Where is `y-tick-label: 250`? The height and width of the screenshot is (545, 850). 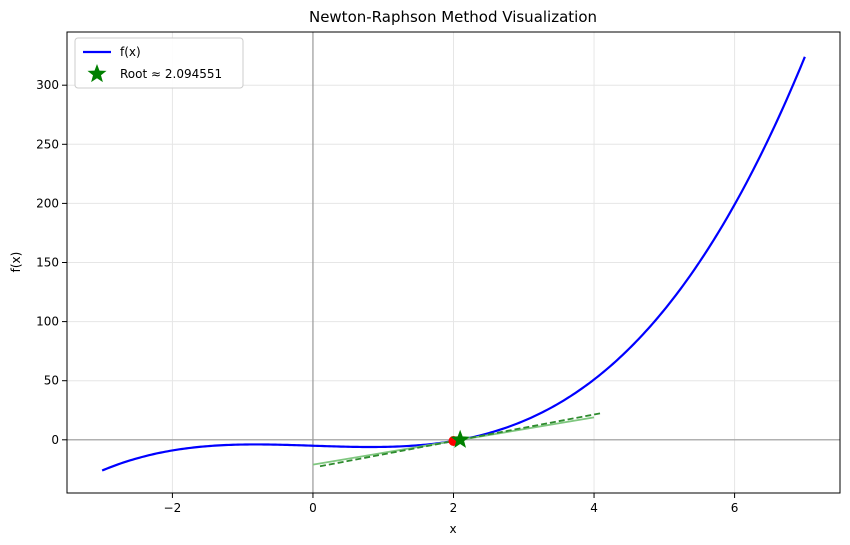
y-tick-label: 250 is located at coordinates (47, 144).